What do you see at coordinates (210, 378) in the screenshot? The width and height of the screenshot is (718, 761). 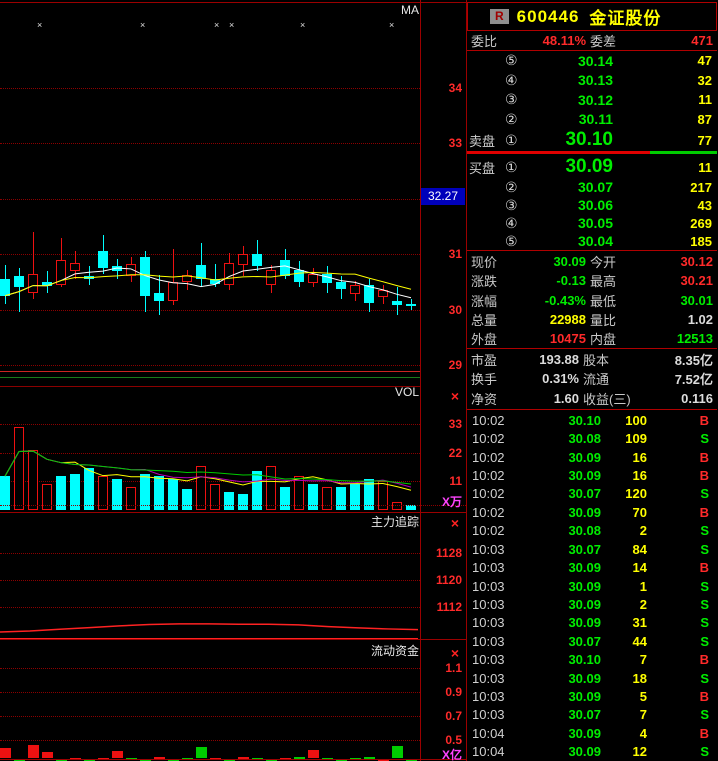 I see `flat-indicator-line` at bounding box center [210, 378].